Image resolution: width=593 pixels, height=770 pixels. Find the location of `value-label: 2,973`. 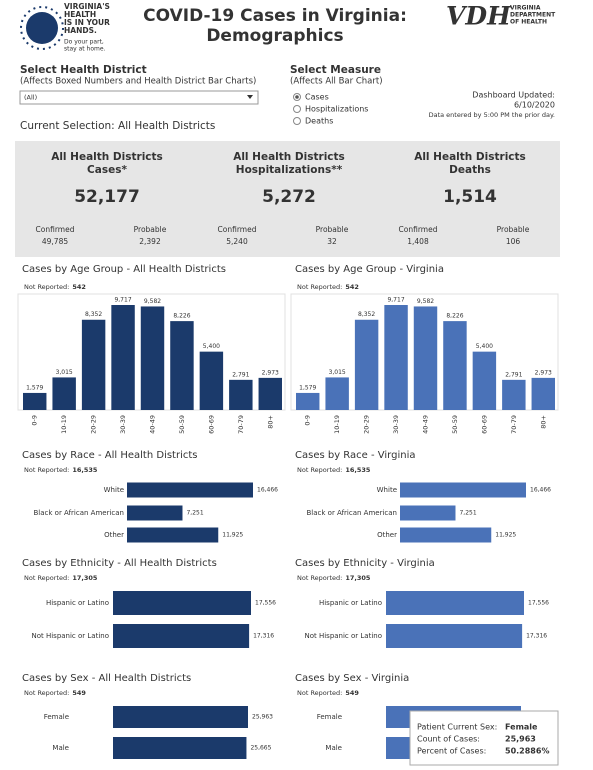

value-label: 2,973 is located at coordinates (270, 372).